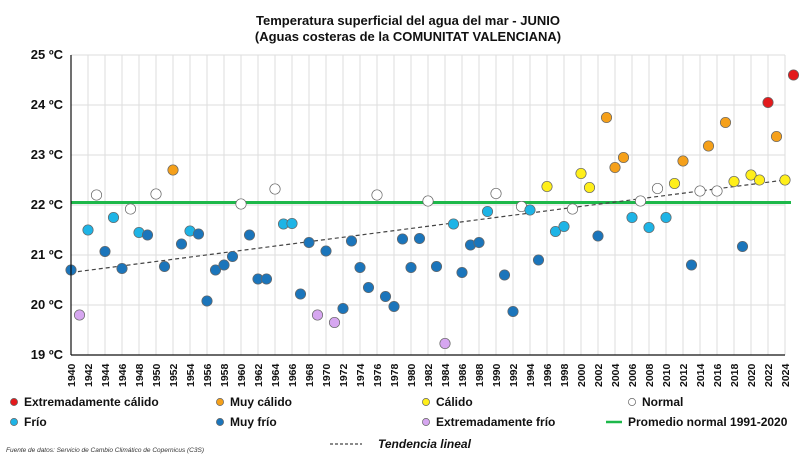 This screenshot has width=806, height=473. I want to click on legend-label-ext_calido: Extremadamente cálido, so click(91, 402).